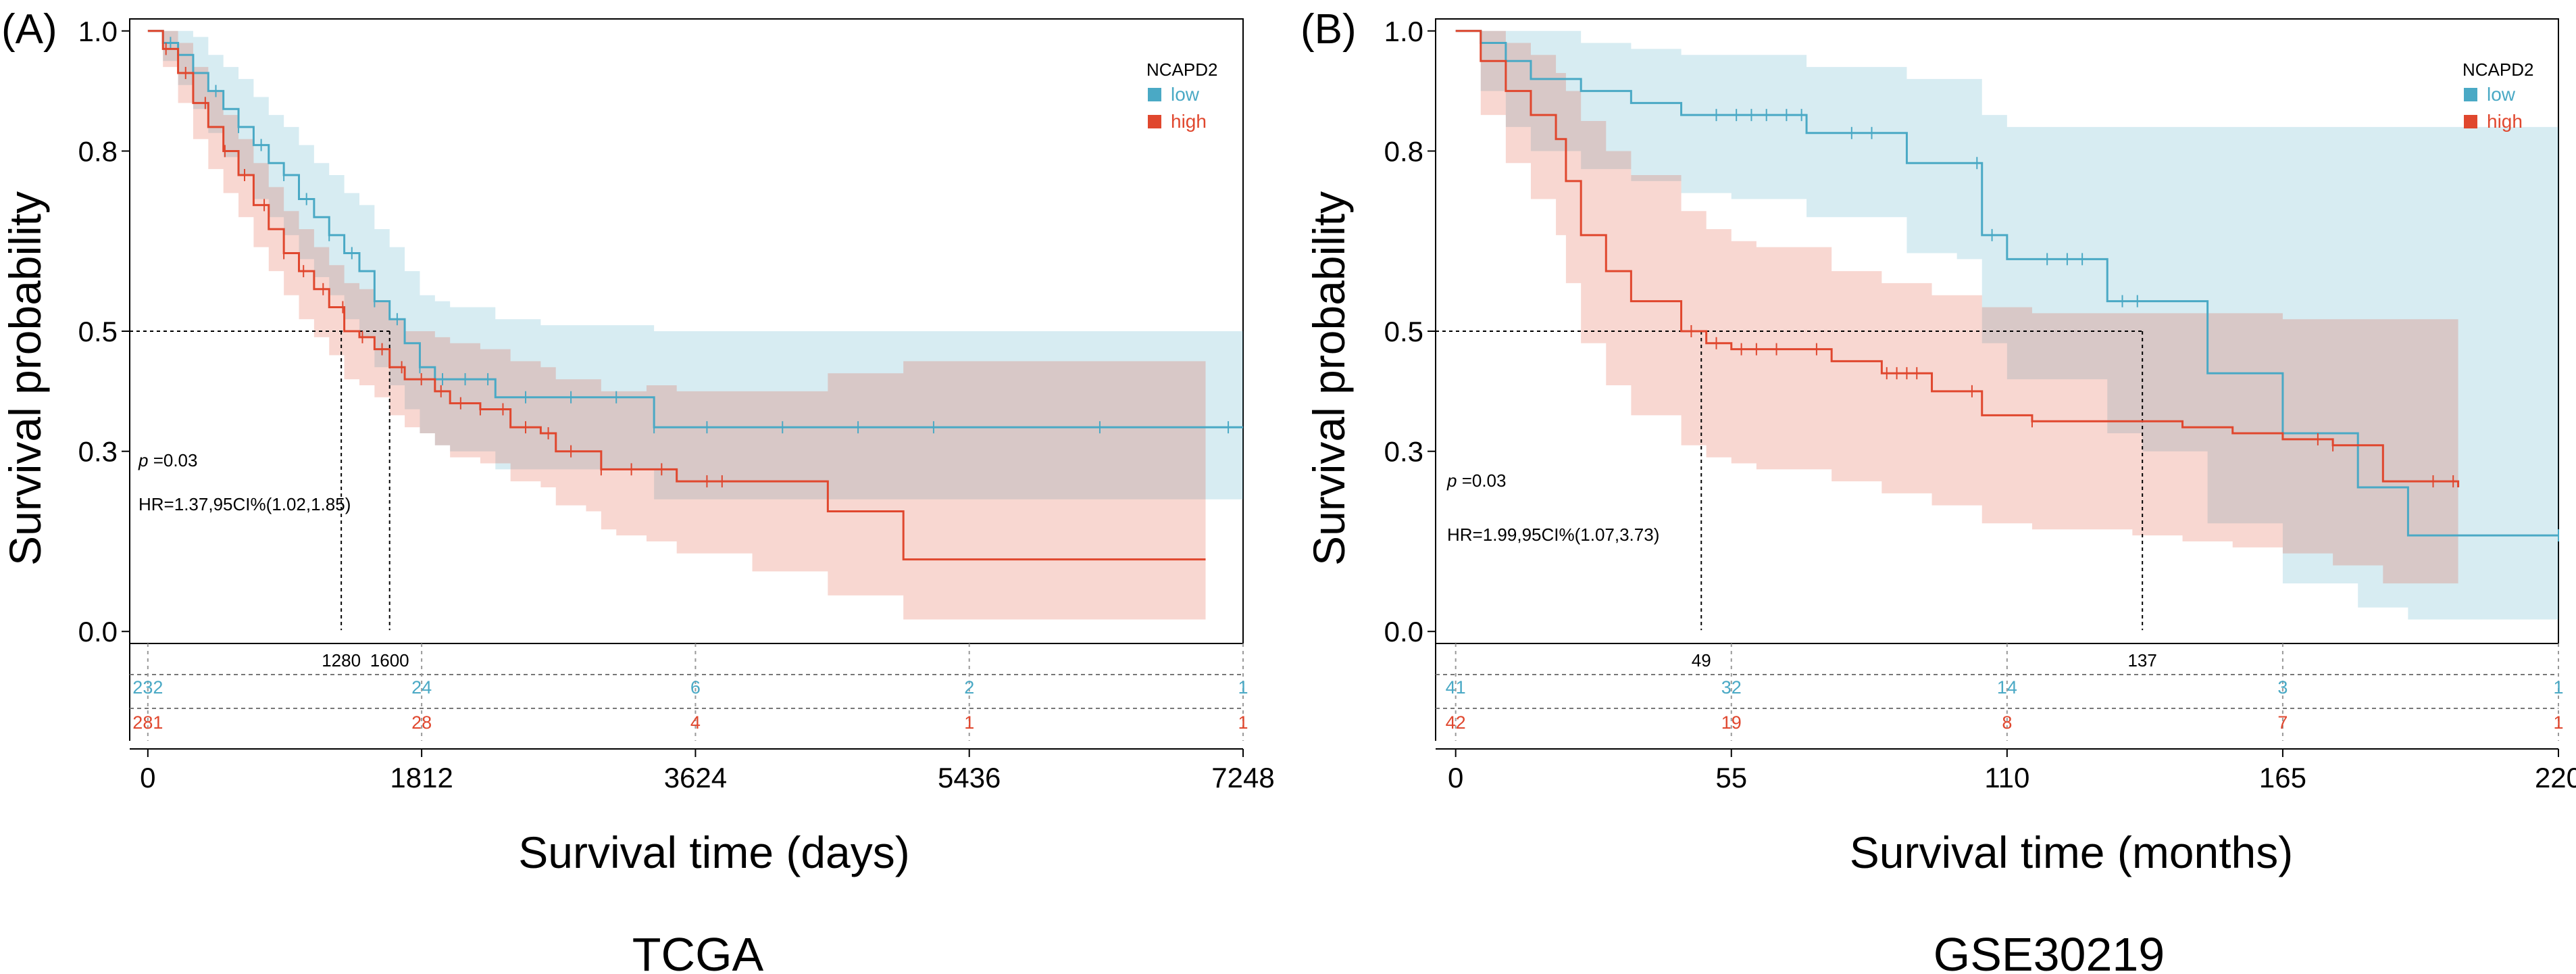 The width and height of the screenshot is (2576, 974). I want to click on panel-a-ytick-label: 0.5, so click(98, 331).